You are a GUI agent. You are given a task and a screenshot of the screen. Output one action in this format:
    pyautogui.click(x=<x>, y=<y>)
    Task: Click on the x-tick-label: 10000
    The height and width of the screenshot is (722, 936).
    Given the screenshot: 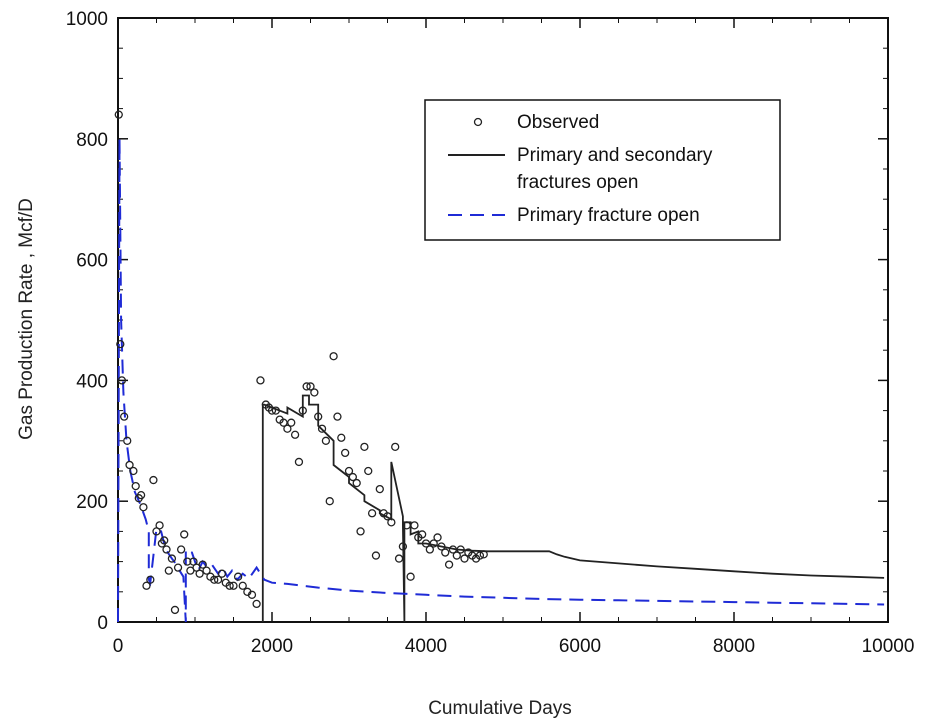 What is the action you would take?
    pyautogui.click(x=888, y=646)
    